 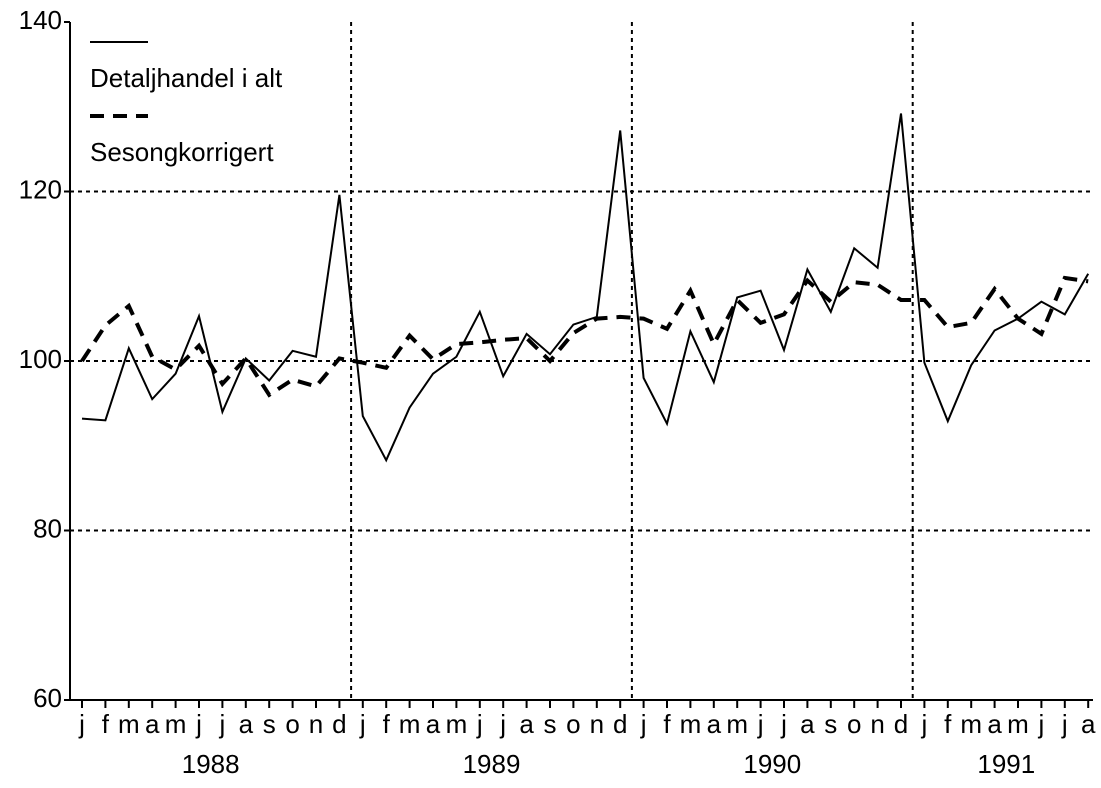 I want to click on y-tick-label: 100, so click(x=40, y=359).